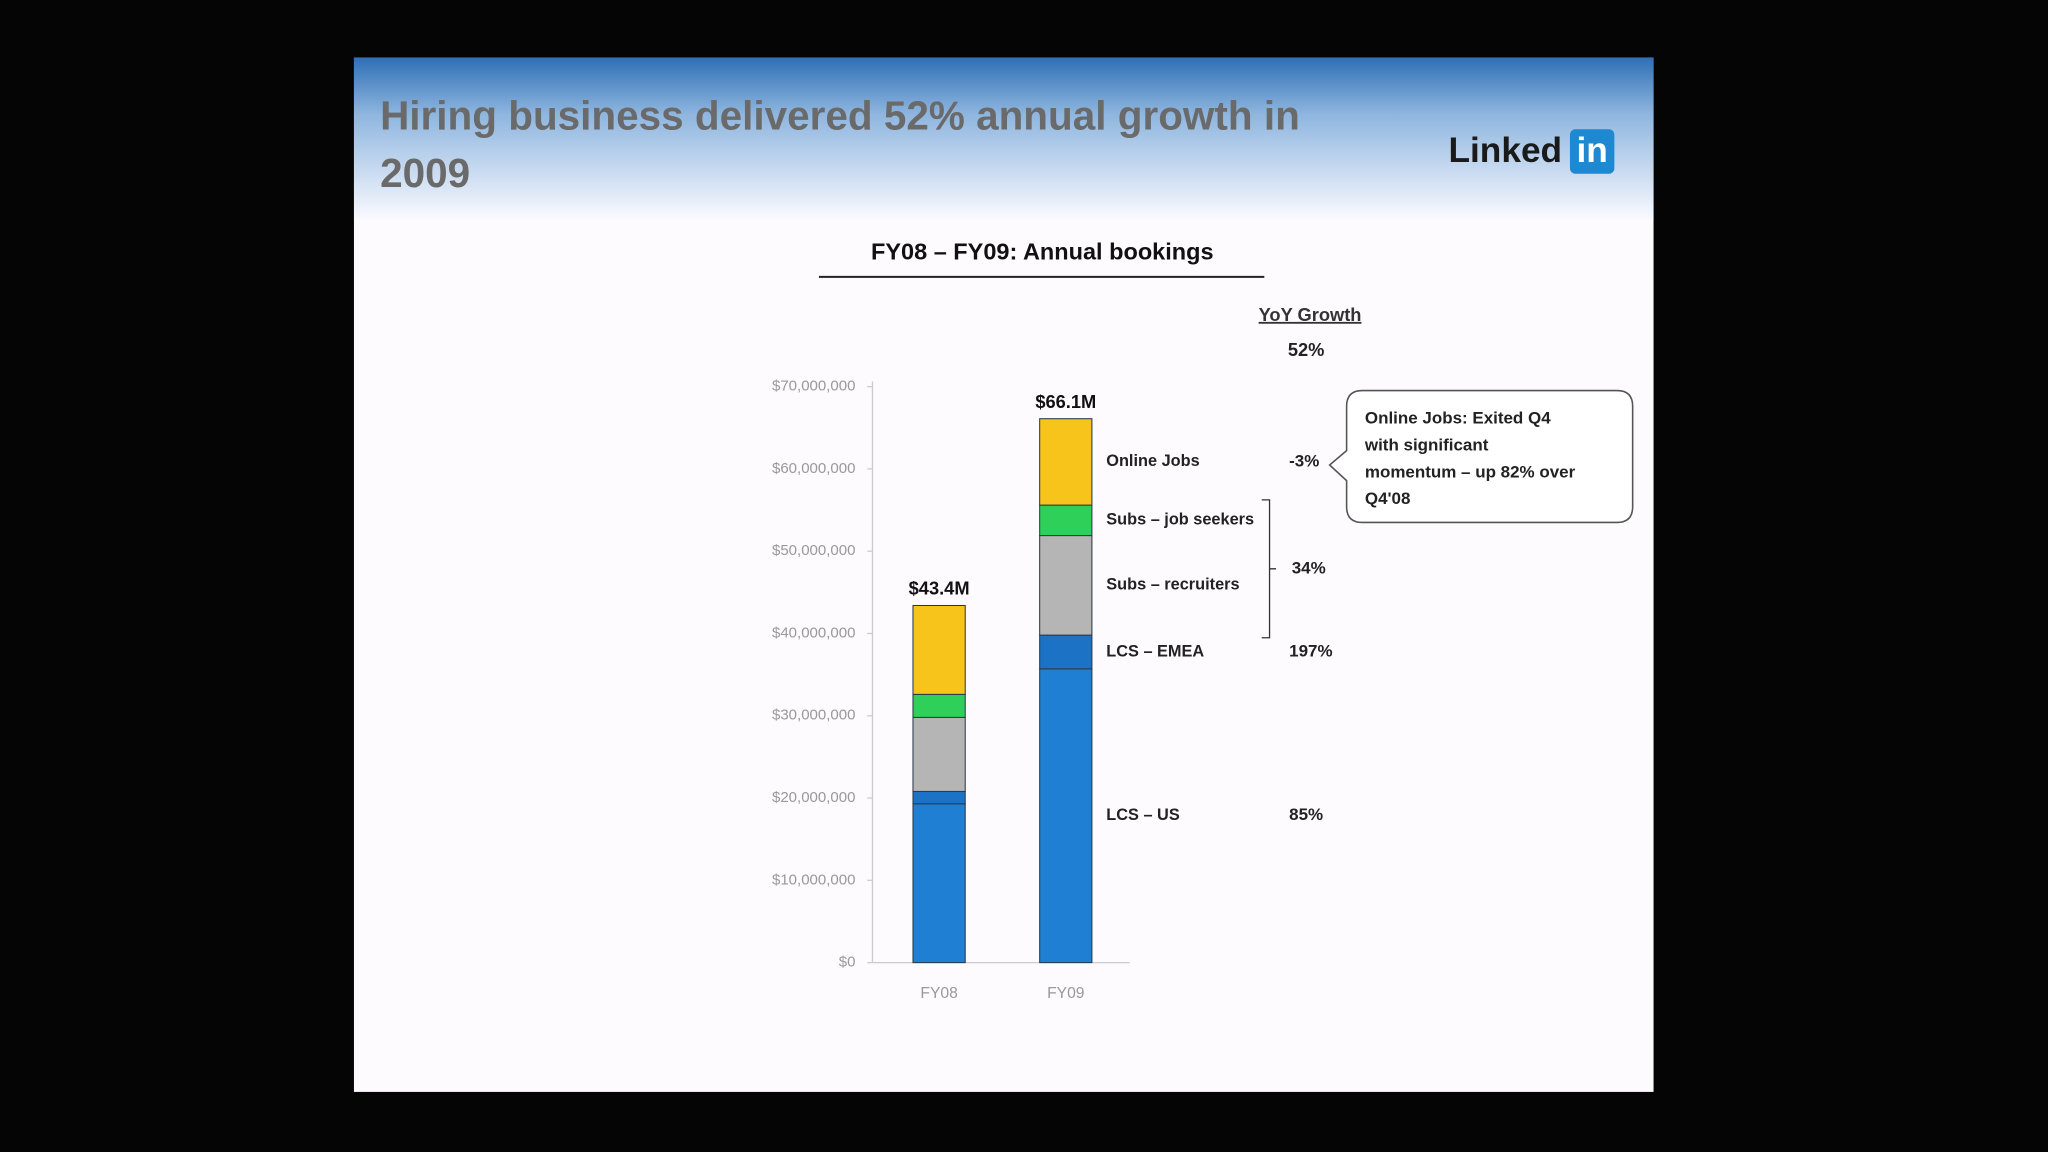 This screenshot has width=2048, height=1152. What do you see at coordinates (1426, 445) in the screenshot?
I see `callout-text: with significant` at bounding box center [1426, 445].